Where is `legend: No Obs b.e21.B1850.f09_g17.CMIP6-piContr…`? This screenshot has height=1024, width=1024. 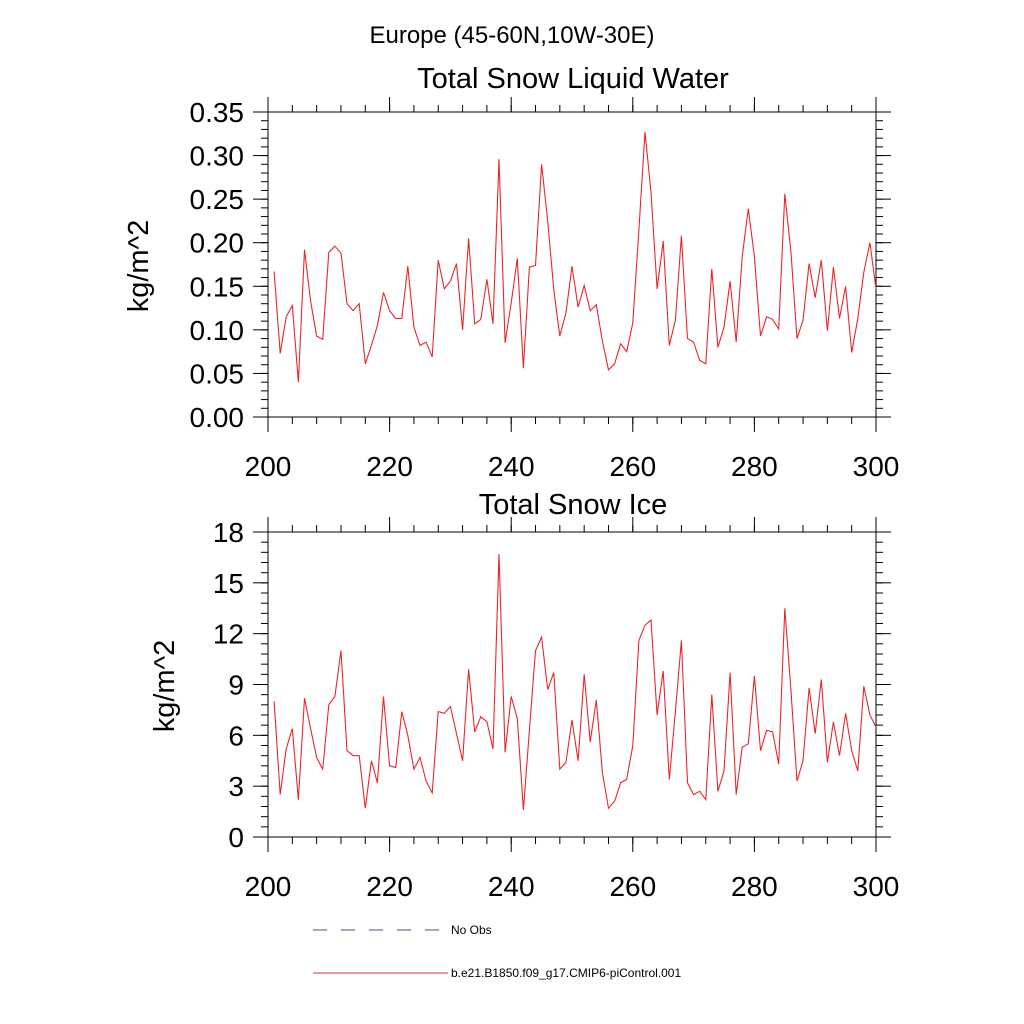 legend: No Obs b.e21.B1850.f09_g17.CMIP6-piContr… is located at coordinates (497, 951).